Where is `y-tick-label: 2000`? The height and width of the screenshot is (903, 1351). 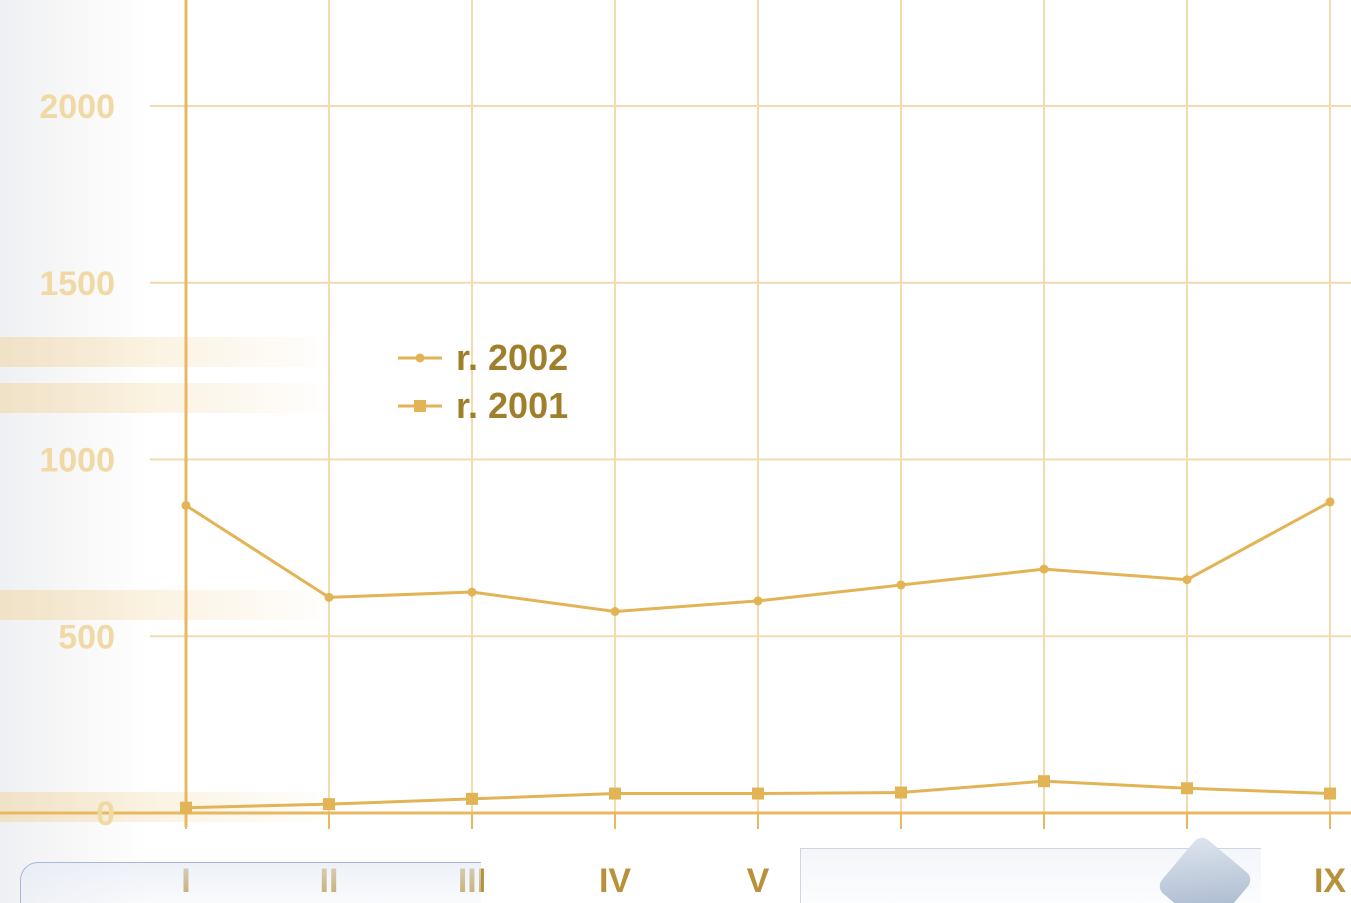 y-tick-label: 2000 is located at coordinates (77, 107).